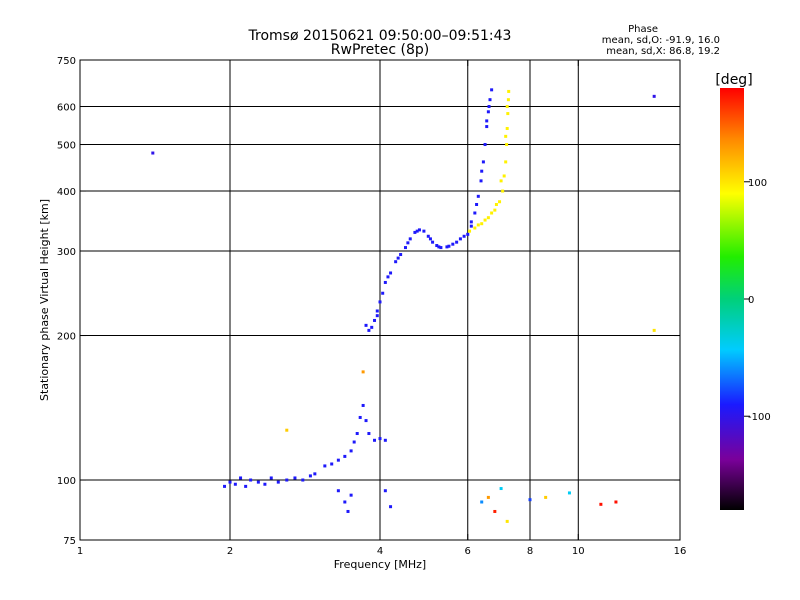  I want to click on colorbar-ticks: 100 0 -100, so click(757, 300).